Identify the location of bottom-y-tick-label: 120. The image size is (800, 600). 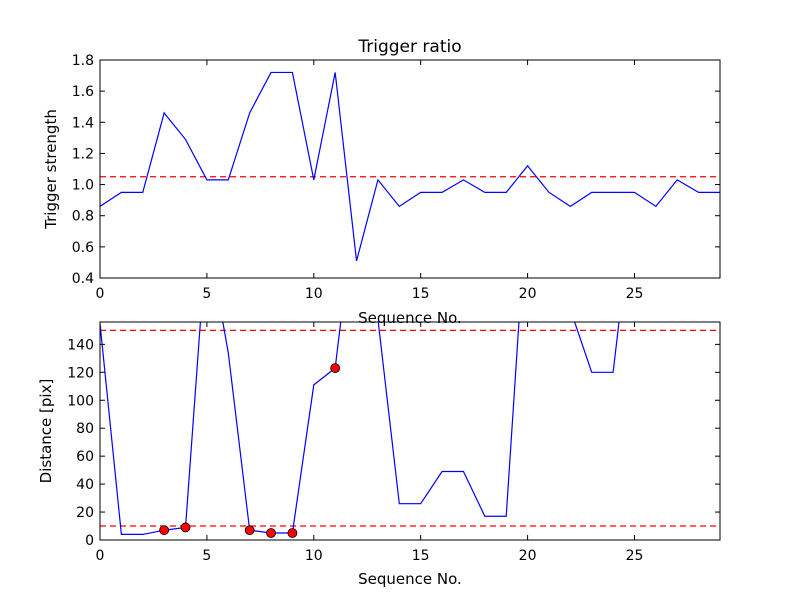
(80, 373).